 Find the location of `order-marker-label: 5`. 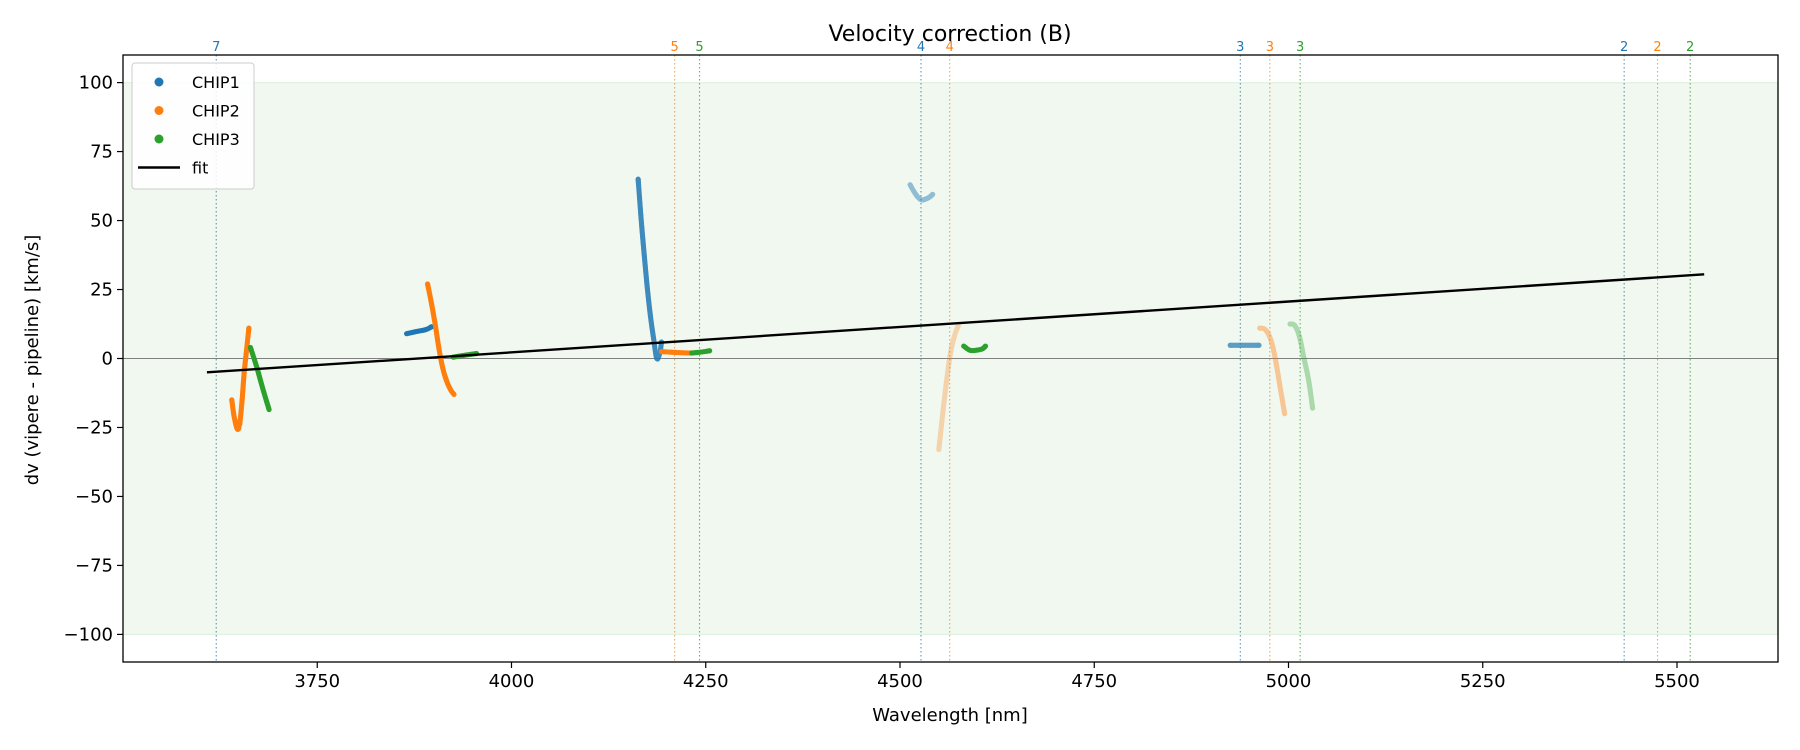

order-marker-label: 5 is located at coordinates (675, 47).